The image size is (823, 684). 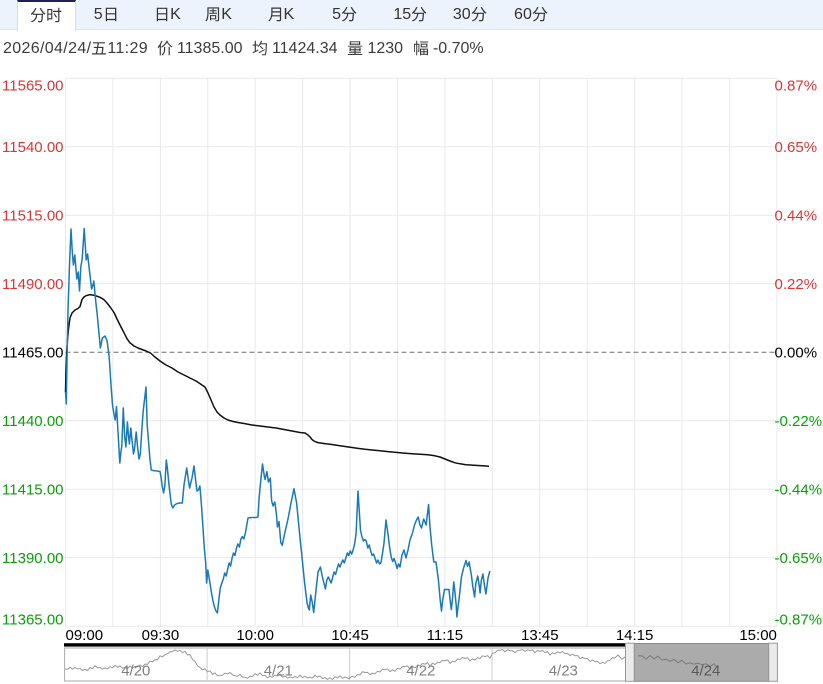 I want to click on svg-text: 09:30, so click(x=161, y=635).